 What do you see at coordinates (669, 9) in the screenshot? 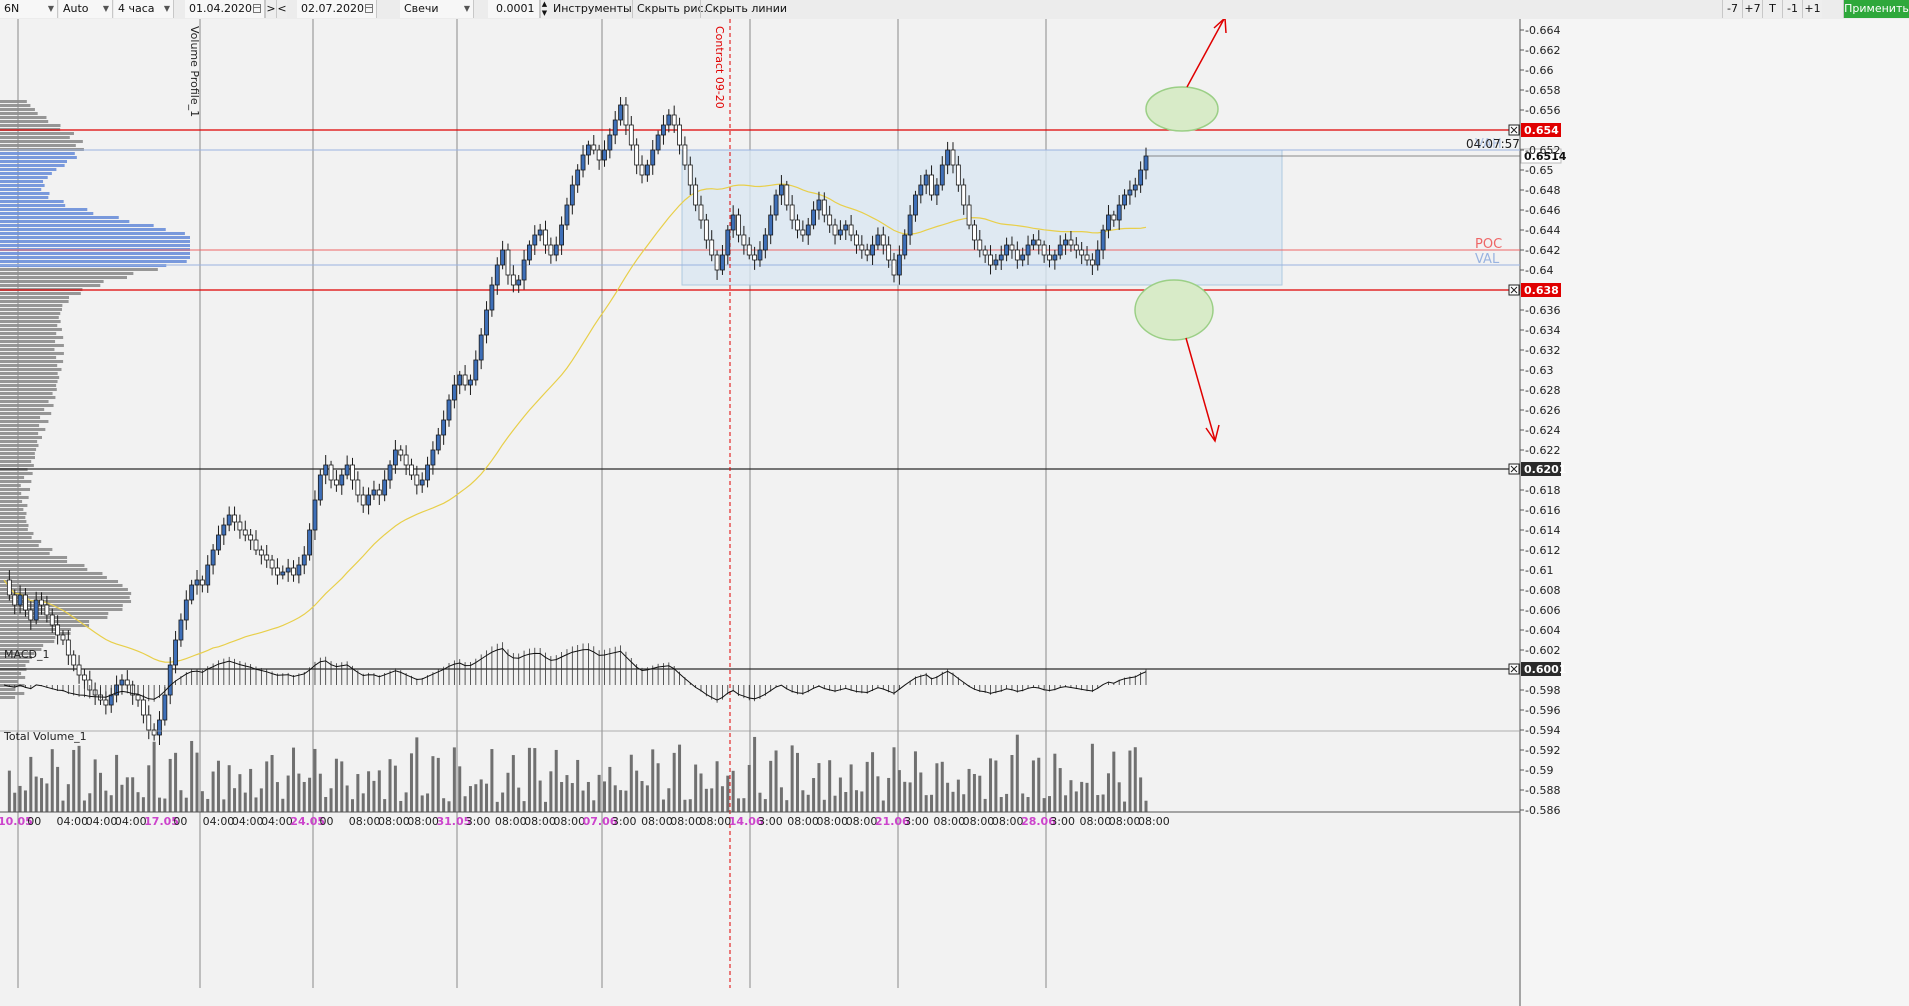
I see `hide-drawings-button: Скрыть рис.` at bounding box center [669, 9].